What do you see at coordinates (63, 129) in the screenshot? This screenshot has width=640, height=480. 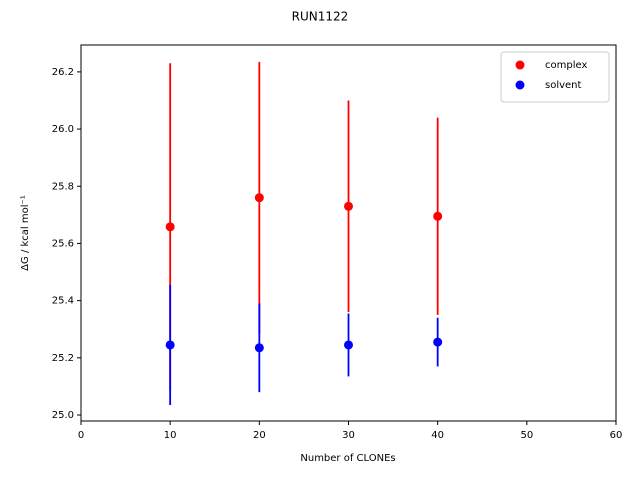 I see `y-tick-label: 26.0` at bounding box center [63, 129].